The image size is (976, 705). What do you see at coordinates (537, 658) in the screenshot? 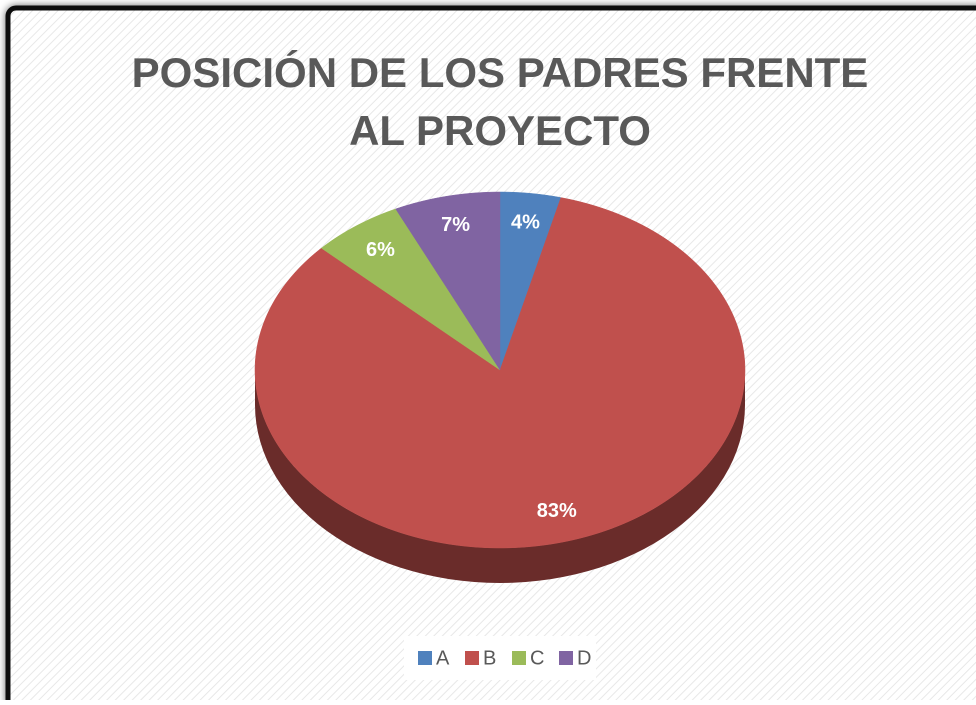
I see `legend-label: C` at bounding box center [537, 658].